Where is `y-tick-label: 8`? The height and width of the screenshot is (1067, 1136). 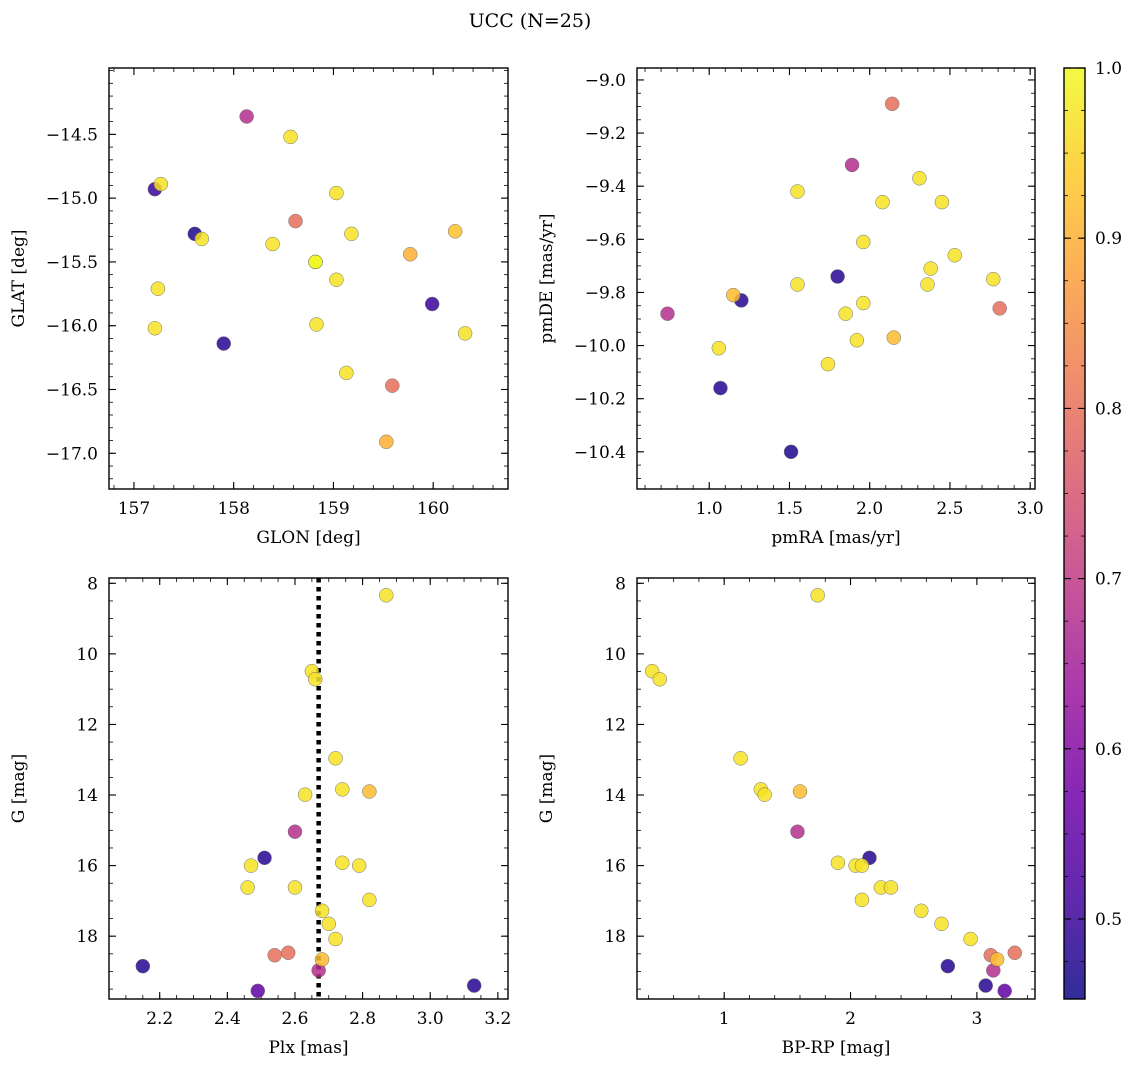 y-tick-label: 8 is located at coordinates (620, 584).